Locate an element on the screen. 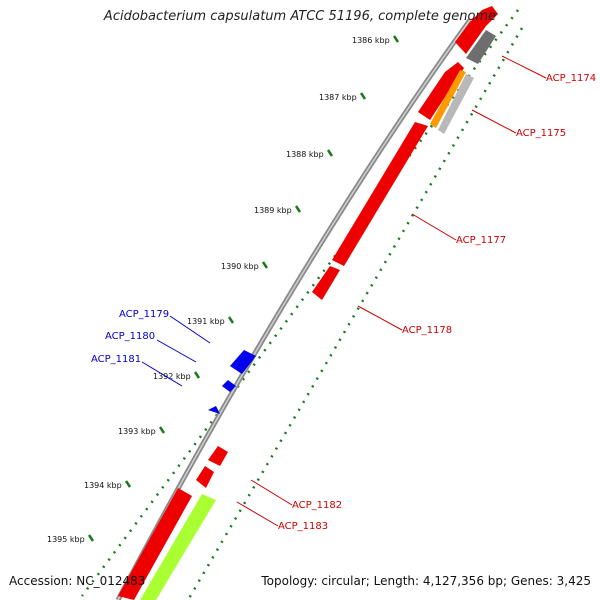 The width and height of the screenshot is (600, 600). gene-block-acp1179 is located at coordinates (243, 362).